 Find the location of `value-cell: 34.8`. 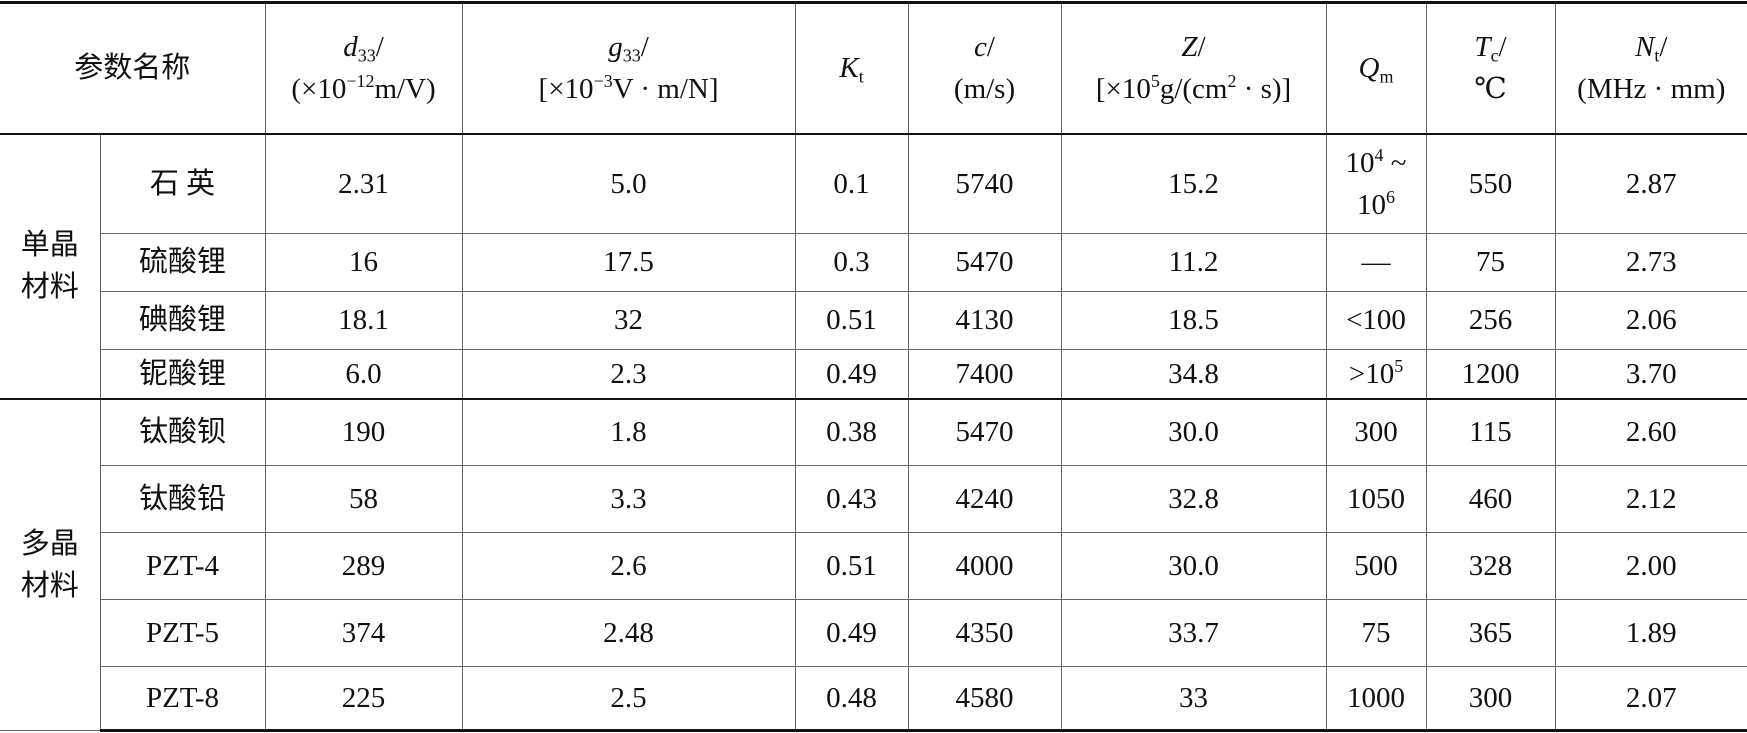

value-cell: 34.8 is located at coordinates (1193, 374).